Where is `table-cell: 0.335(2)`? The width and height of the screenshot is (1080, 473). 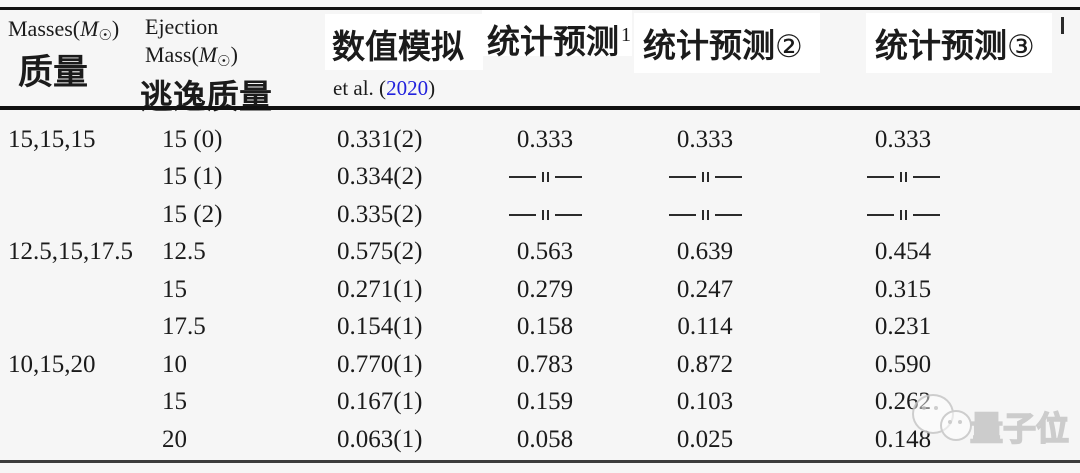
table-cell: 0.335(2) is located at coordinates (380, 214).